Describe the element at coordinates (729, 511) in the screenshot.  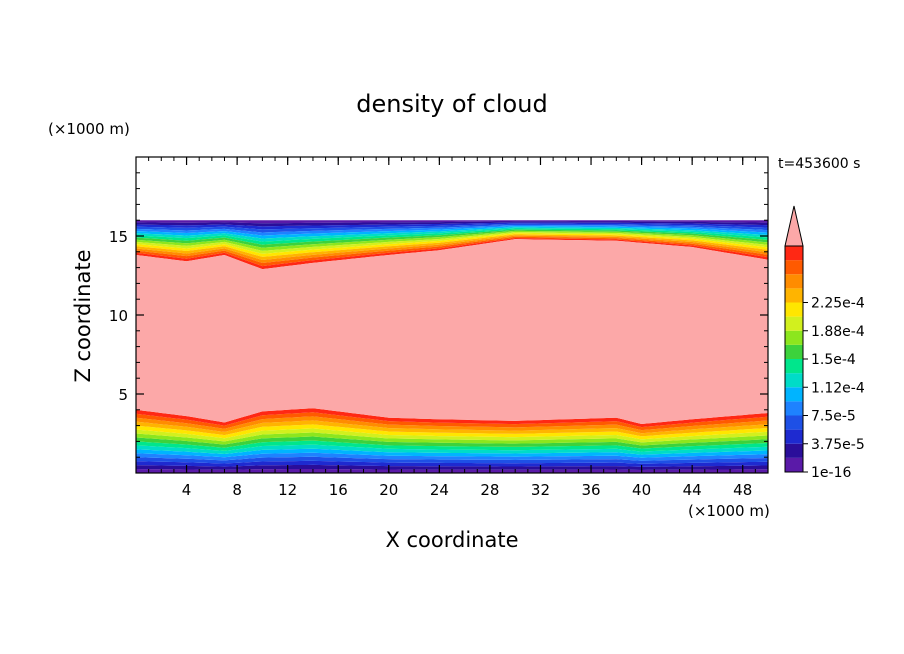
I see `x-unit-label: (×1000 m)` at that location.